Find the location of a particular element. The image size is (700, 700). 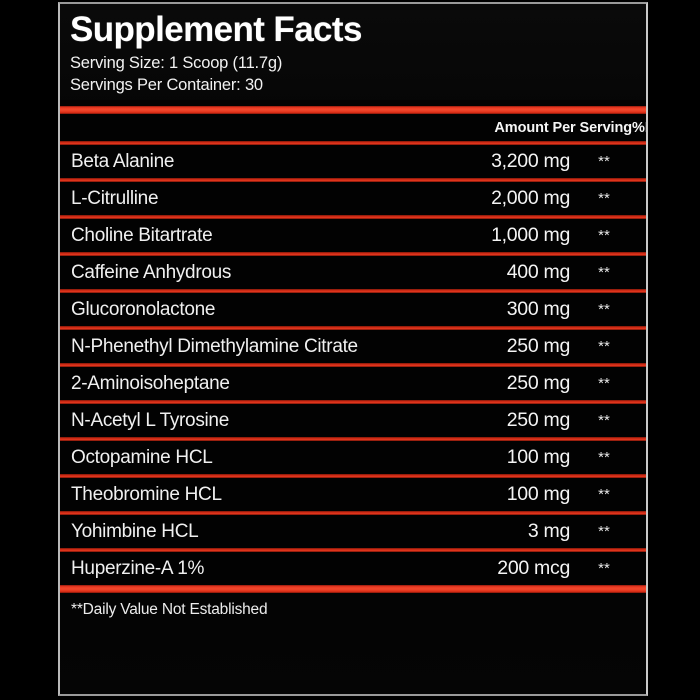

footnote-text: **Daily Value Not Established is located at coordinates (169, 609).